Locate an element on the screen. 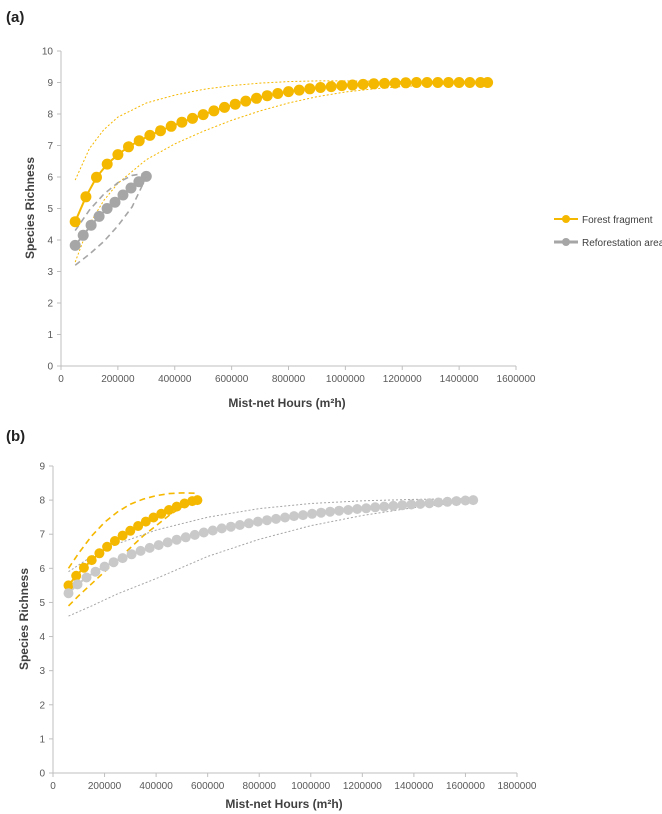 The width and height of the screenshot is (662, 814). x-tick-label: 800000 is located at coordinates (289, 379).